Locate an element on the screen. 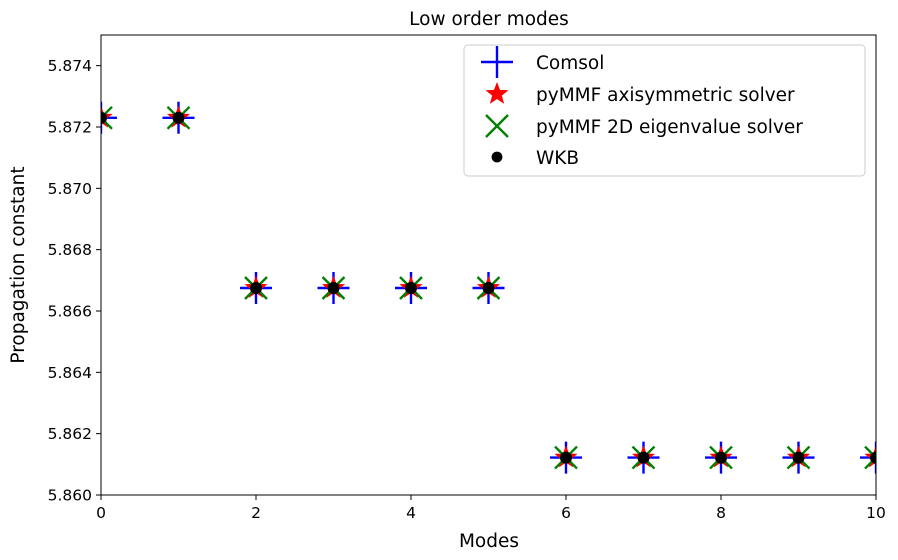 This screenshot has width=898, height=560. legend-label: Comsol is located at coordinates (570, 63).